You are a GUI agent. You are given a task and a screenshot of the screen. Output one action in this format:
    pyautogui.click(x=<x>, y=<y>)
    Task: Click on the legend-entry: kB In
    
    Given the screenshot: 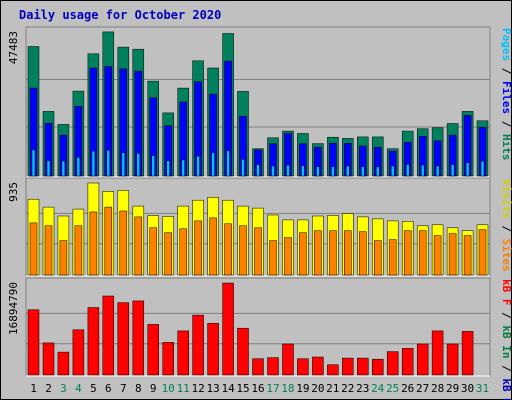 What is the action you would take?
    pyautogui.click(x=506, y=341)
    